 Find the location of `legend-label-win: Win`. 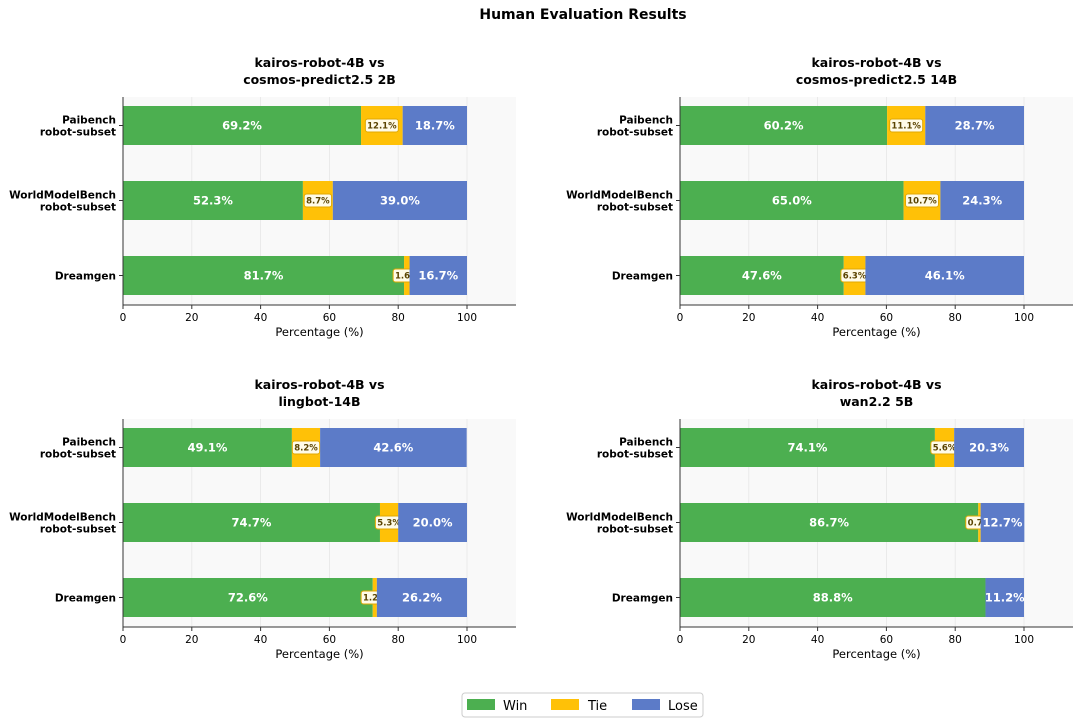

legend-label-win: Win is located at coordinates (515, 706).